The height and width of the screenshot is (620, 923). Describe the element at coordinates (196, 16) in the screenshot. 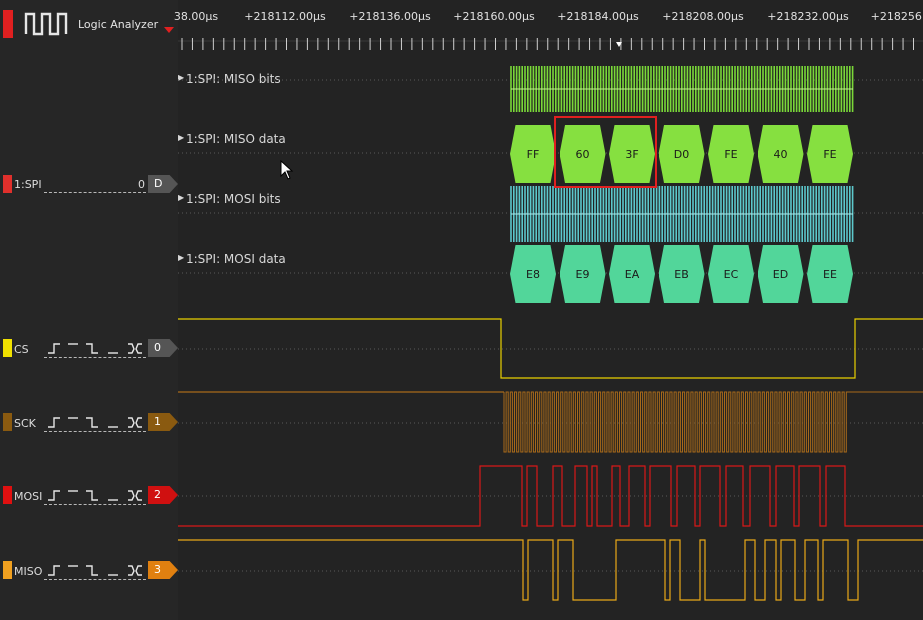

I see `timeline-tick-label: 38.00µs` at that location.